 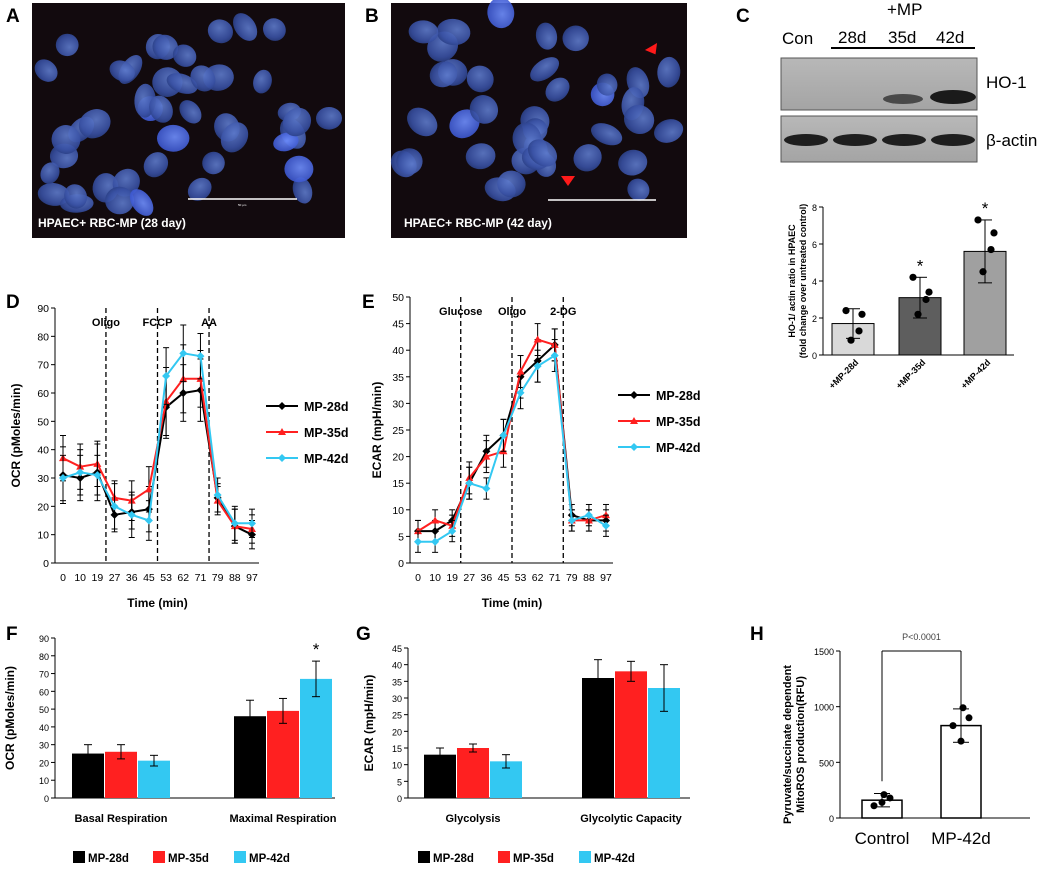 I want to click on nuclei-b, so click(x=537, y=101).